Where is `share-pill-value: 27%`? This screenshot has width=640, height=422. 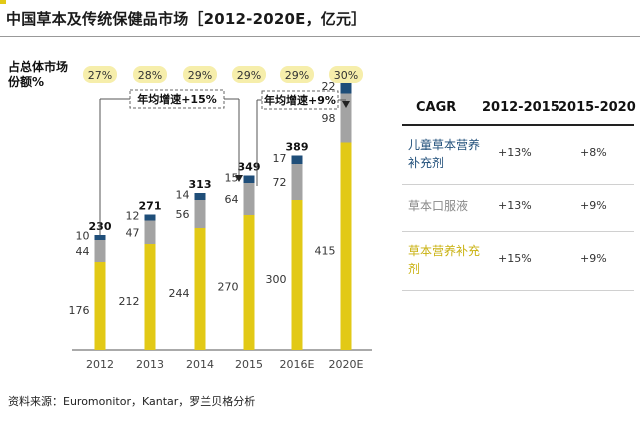 share-pill-value: 27% is located at coordinates (100, 75).